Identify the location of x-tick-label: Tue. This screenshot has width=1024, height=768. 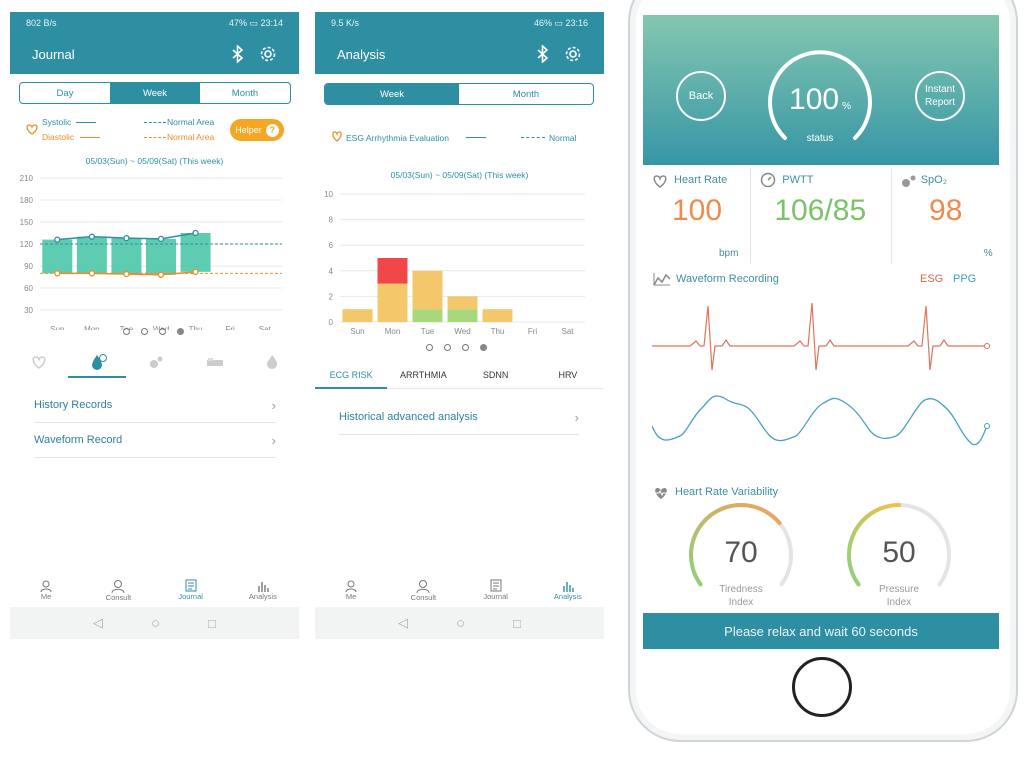
(127, 327).